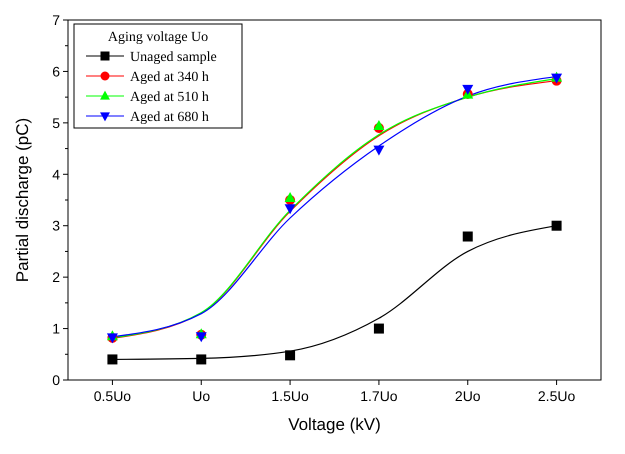 The height and width of the screenshot is (454, 625). Describe the element at coordinates (56, 20) in the screenshot. I see `y-tick-label: 7` at that location.